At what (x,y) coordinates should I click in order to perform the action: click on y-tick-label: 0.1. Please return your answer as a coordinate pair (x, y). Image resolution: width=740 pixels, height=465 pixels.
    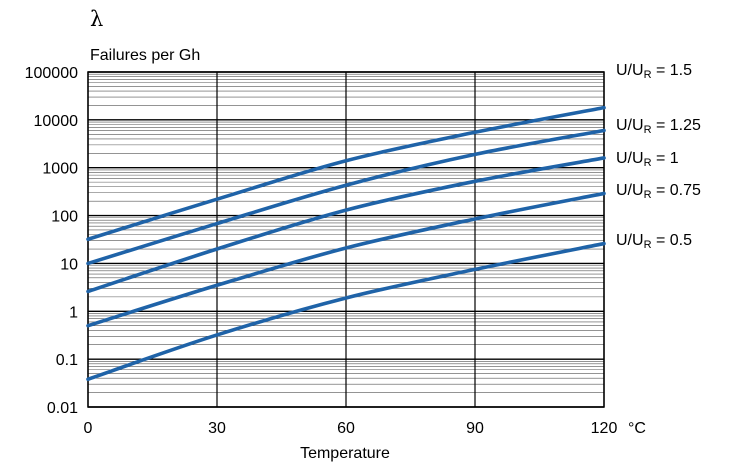
    Looking at the image, I should click on (67, 360).